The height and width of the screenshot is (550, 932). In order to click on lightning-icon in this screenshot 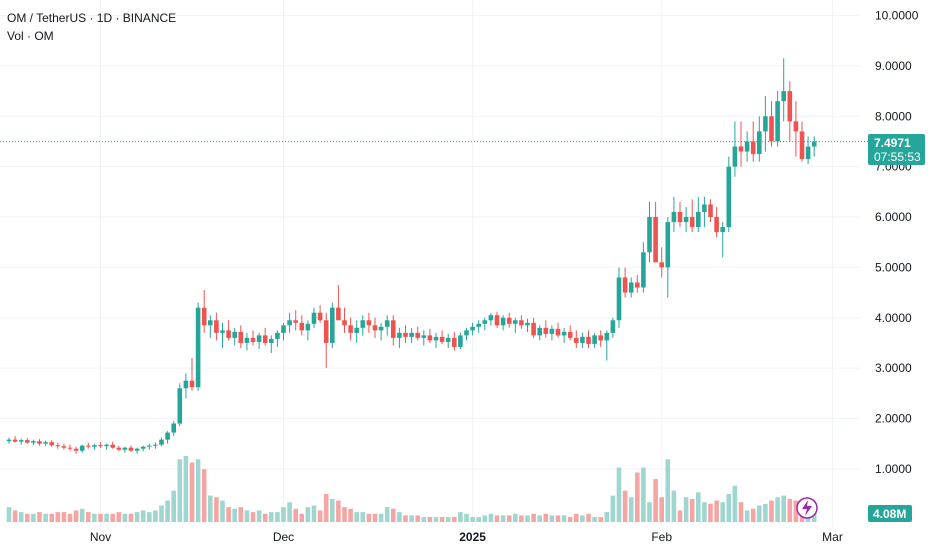, I will do `click(807, 508)`.